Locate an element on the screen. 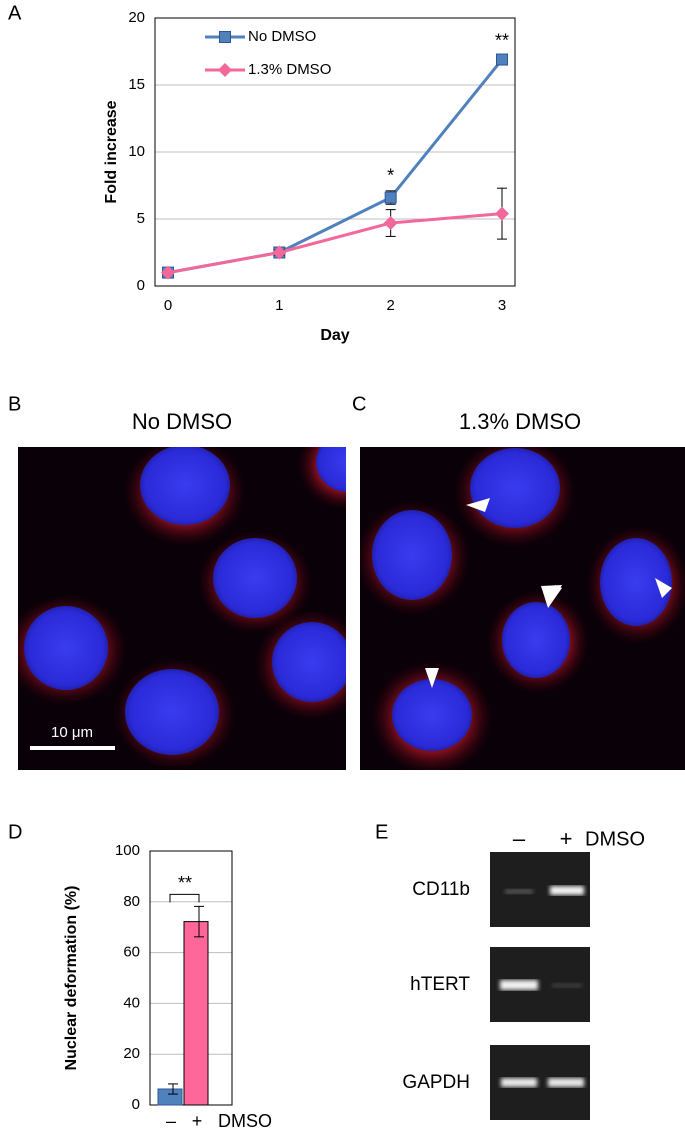 This screenshot has height=1130, width=685. legend-label: No DMSO is located at coordinates (282, 36).